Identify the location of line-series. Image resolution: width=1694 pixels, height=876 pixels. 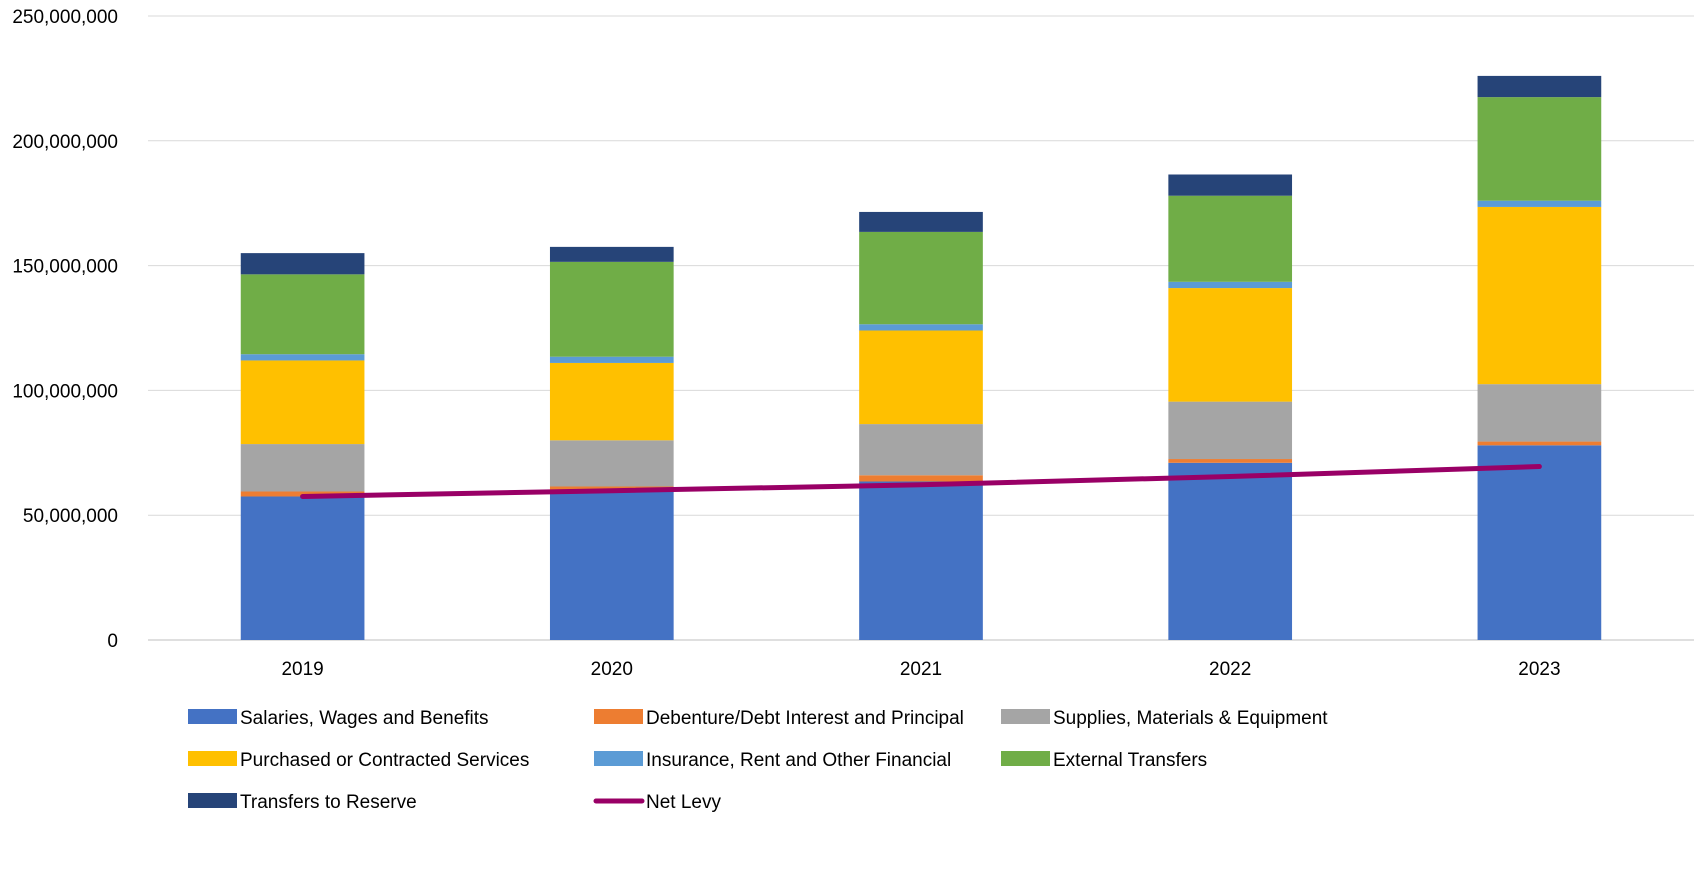
(921, 481).